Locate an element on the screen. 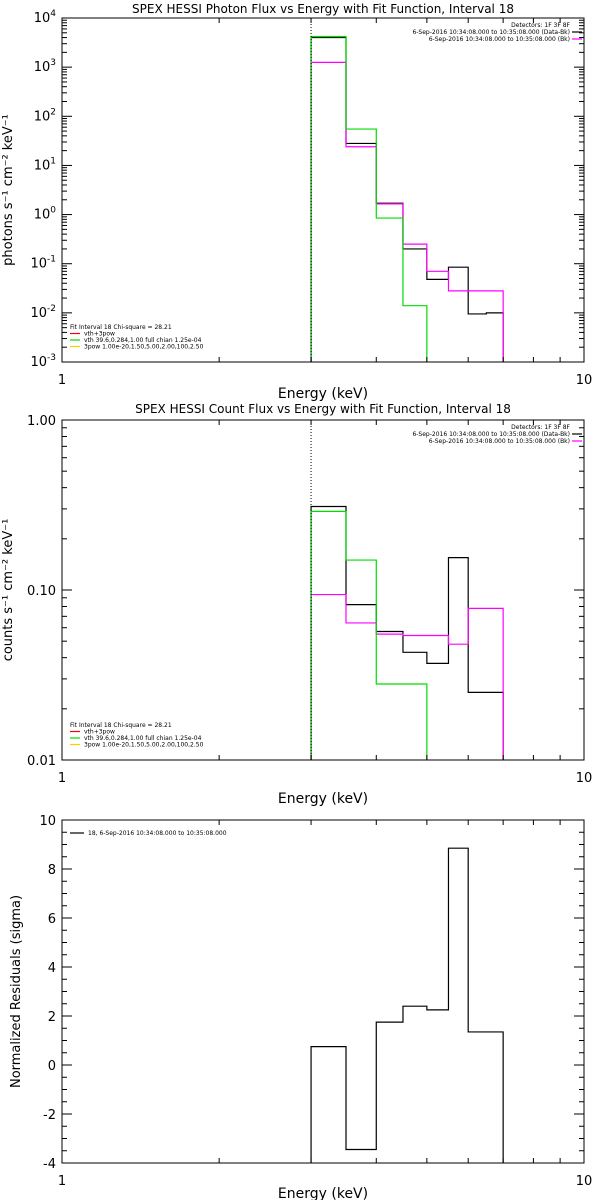  y-tick-label: 10⁰ is located at coordinates (45, 214).